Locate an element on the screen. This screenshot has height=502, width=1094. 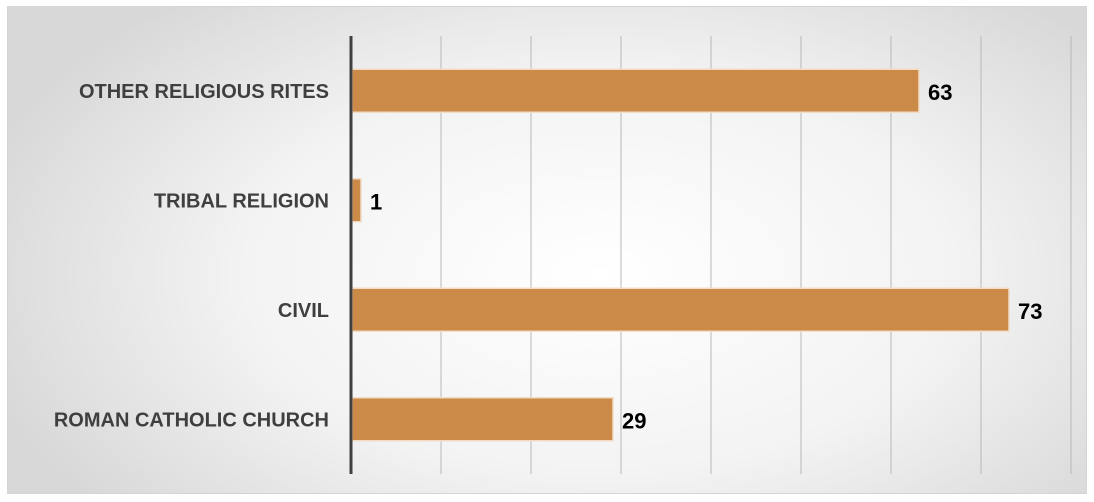
category-label: ROMAN CATHOLIC CHURCH is located at coordinates (191, 420).